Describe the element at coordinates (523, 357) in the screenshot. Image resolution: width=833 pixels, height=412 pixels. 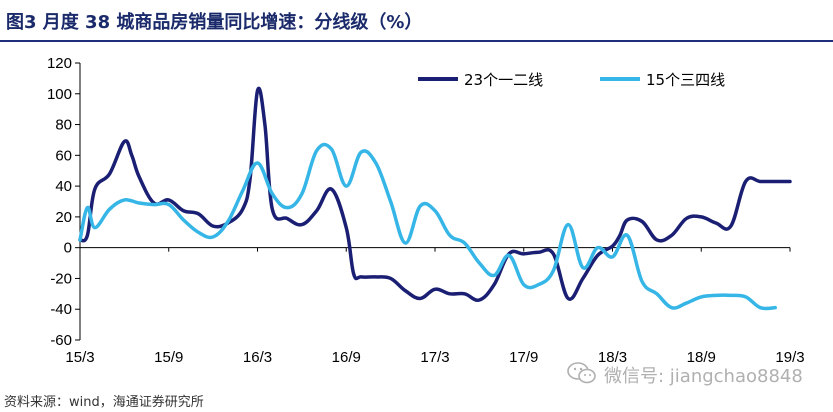
I see `x-tick-label: 17/9` at that location.